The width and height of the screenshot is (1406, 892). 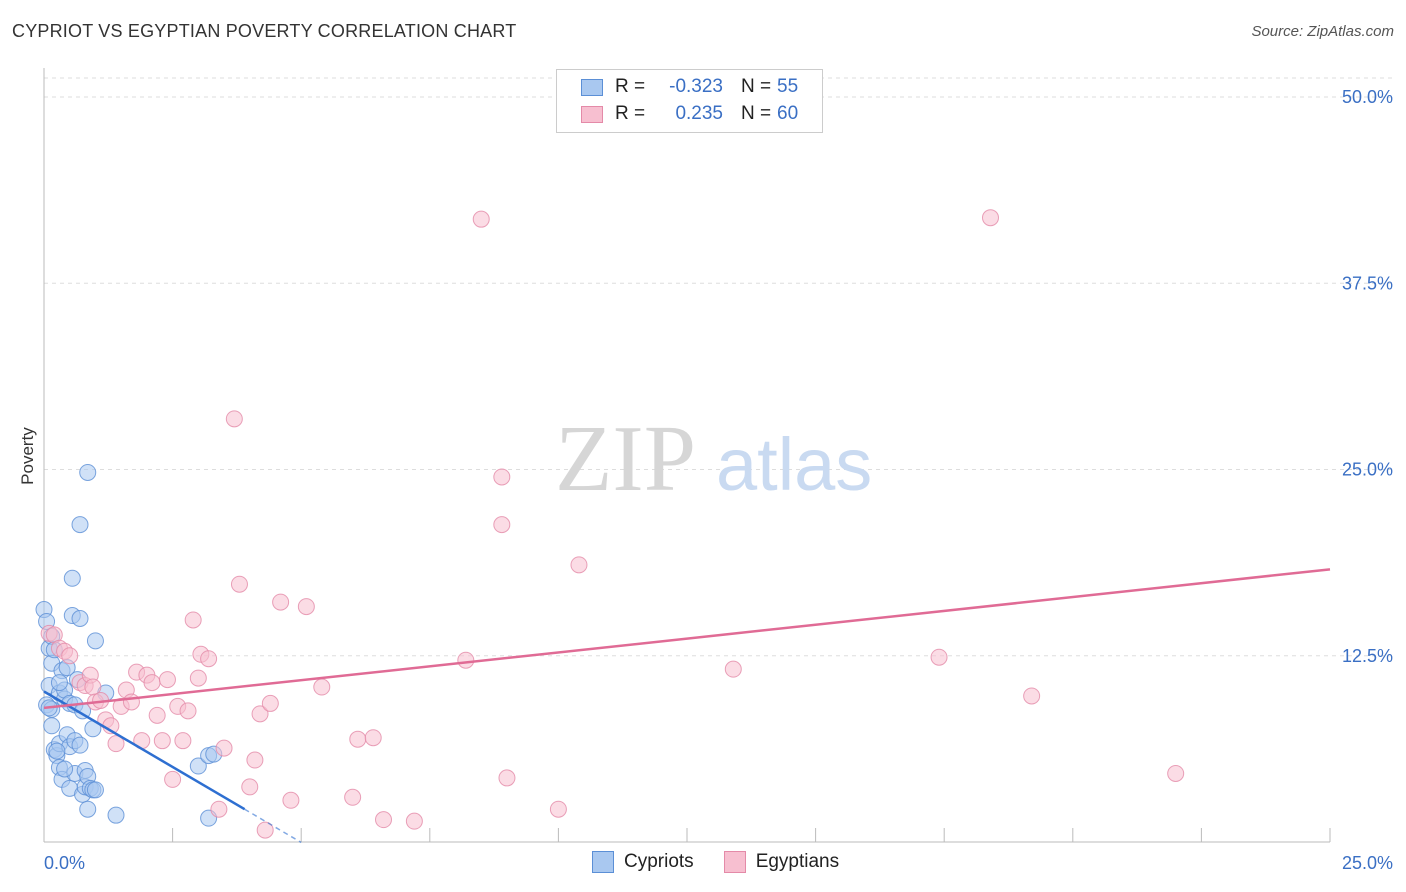 I want to click on watermark-zip: ZIP, so click(x=625, y=459).